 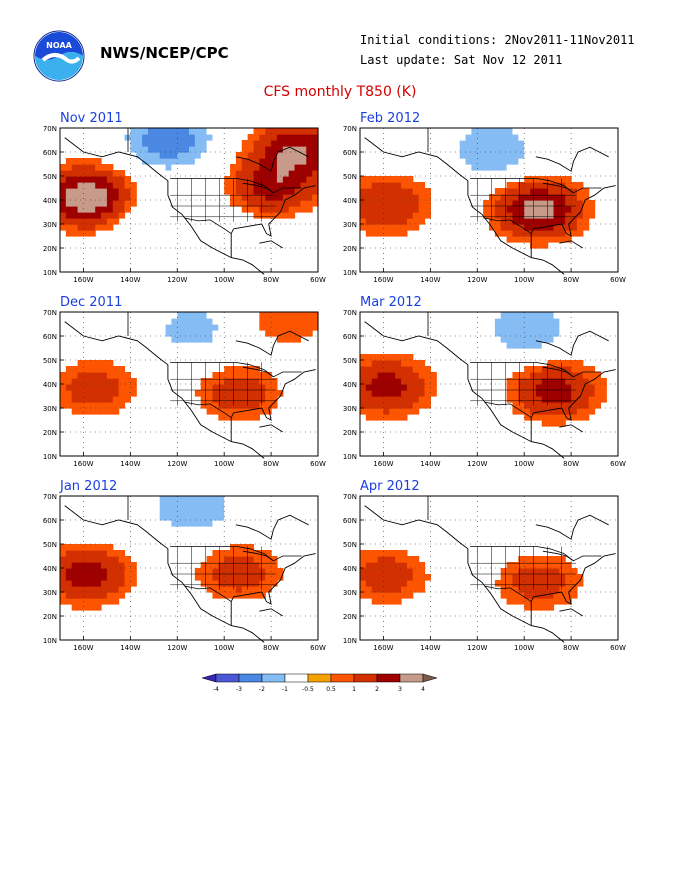 I want to click on colorbar-label: -4, so click(x=216, y=689).